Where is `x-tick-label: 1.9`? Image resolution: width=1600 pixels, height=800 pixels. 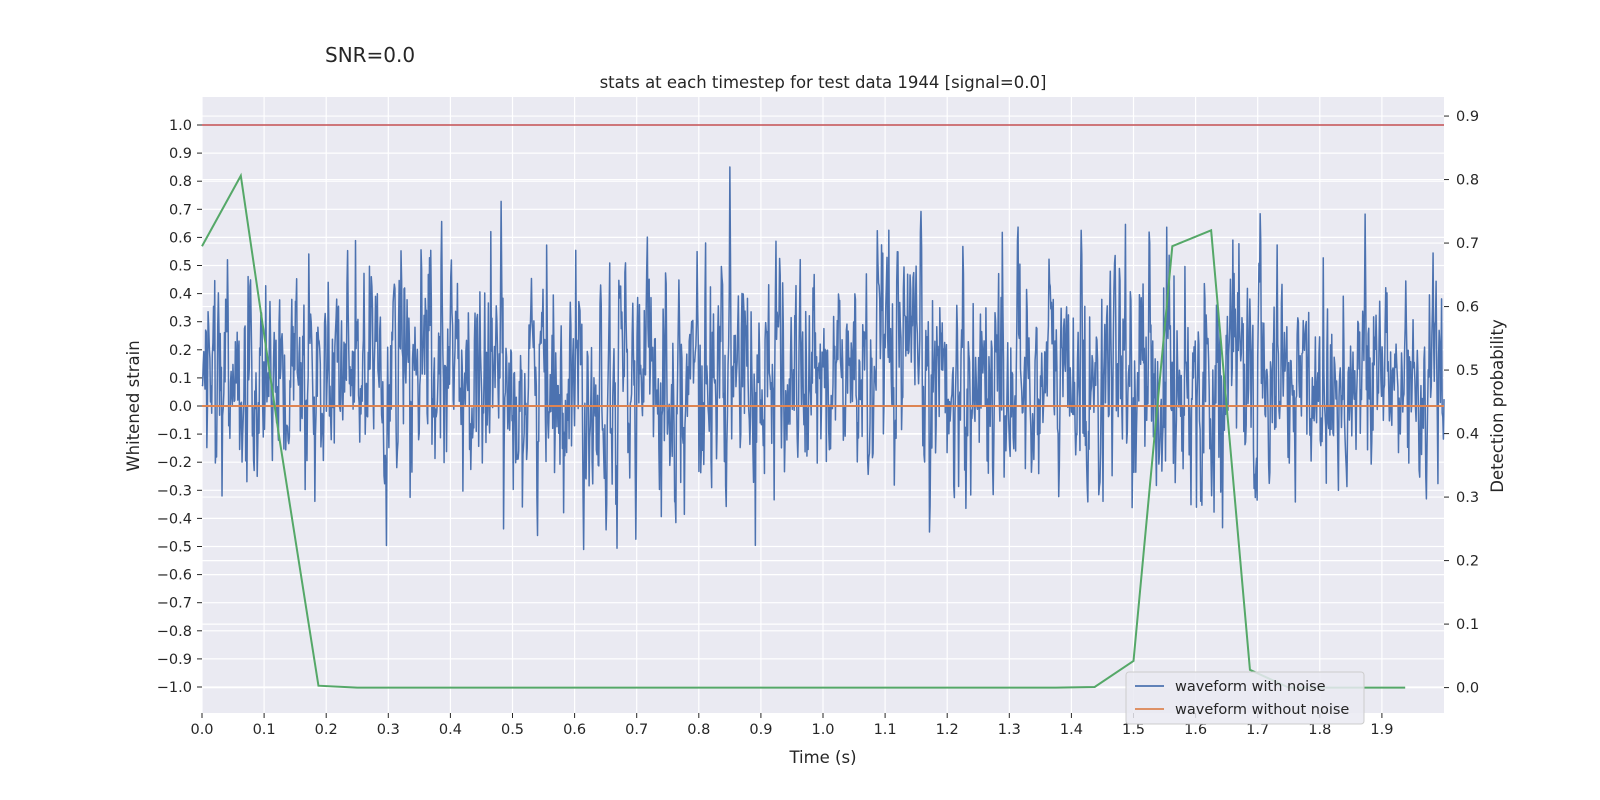
x-tick-label: 1.9 is located at coordinates (1381, 730).